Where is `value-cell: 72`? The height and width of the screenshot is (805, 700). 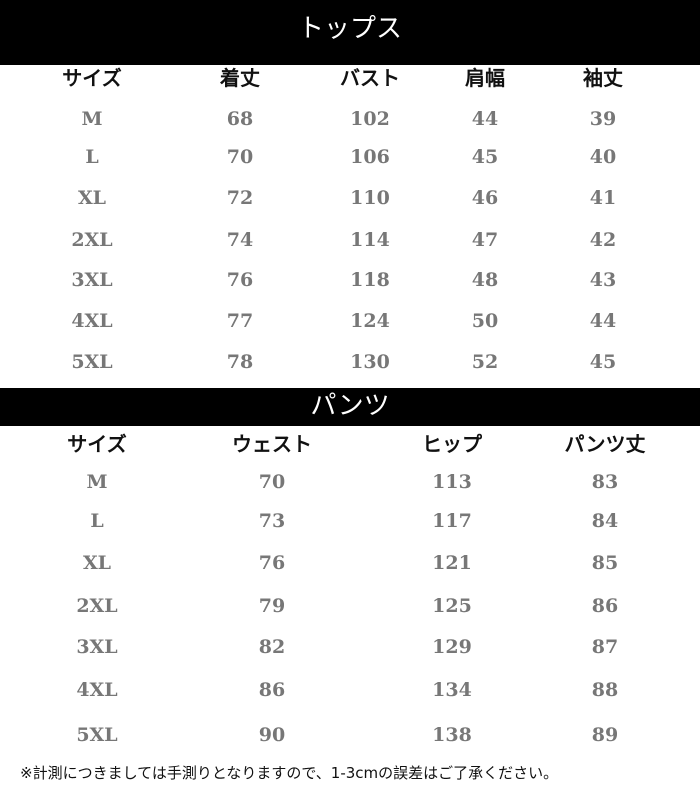
value-cell: 72 is located at coordinates (240, 198).